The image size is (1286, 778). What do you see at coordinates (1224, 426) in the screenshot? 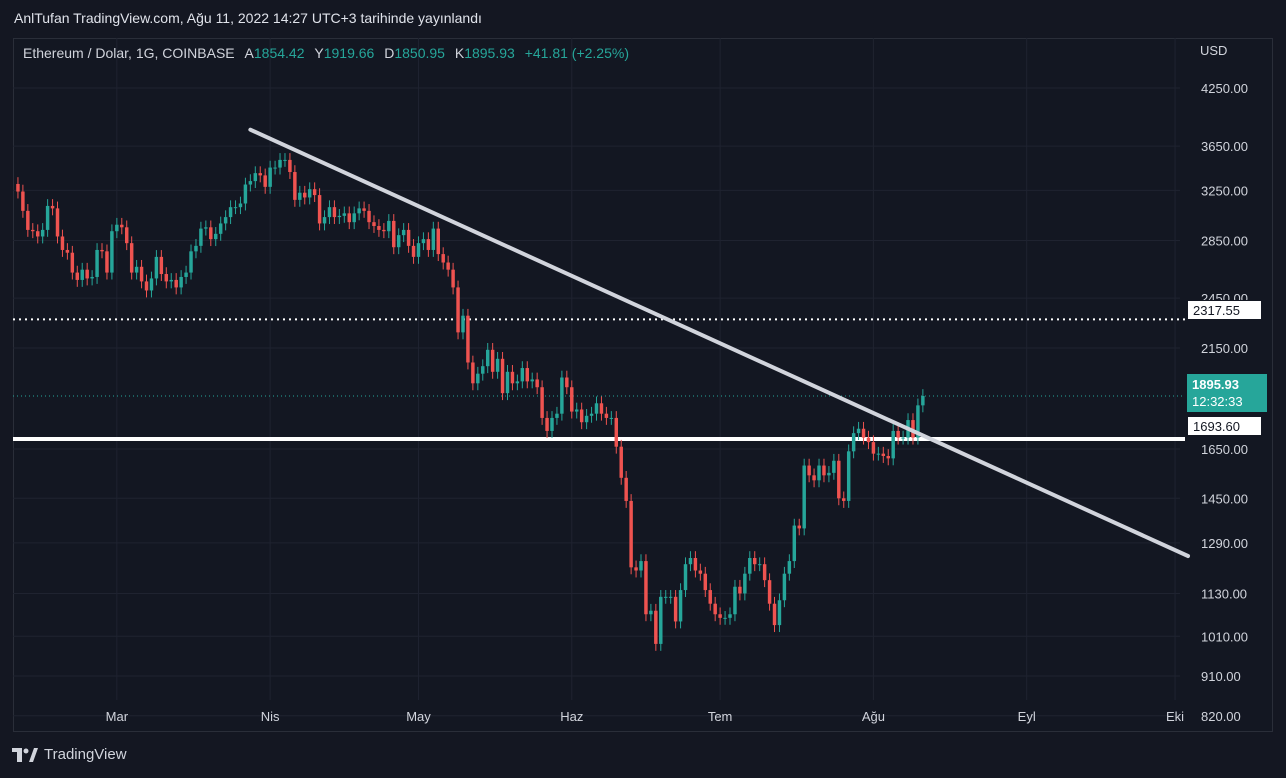
I see `support-price-tag: 1693.60` at bounding box center [1224, 426].